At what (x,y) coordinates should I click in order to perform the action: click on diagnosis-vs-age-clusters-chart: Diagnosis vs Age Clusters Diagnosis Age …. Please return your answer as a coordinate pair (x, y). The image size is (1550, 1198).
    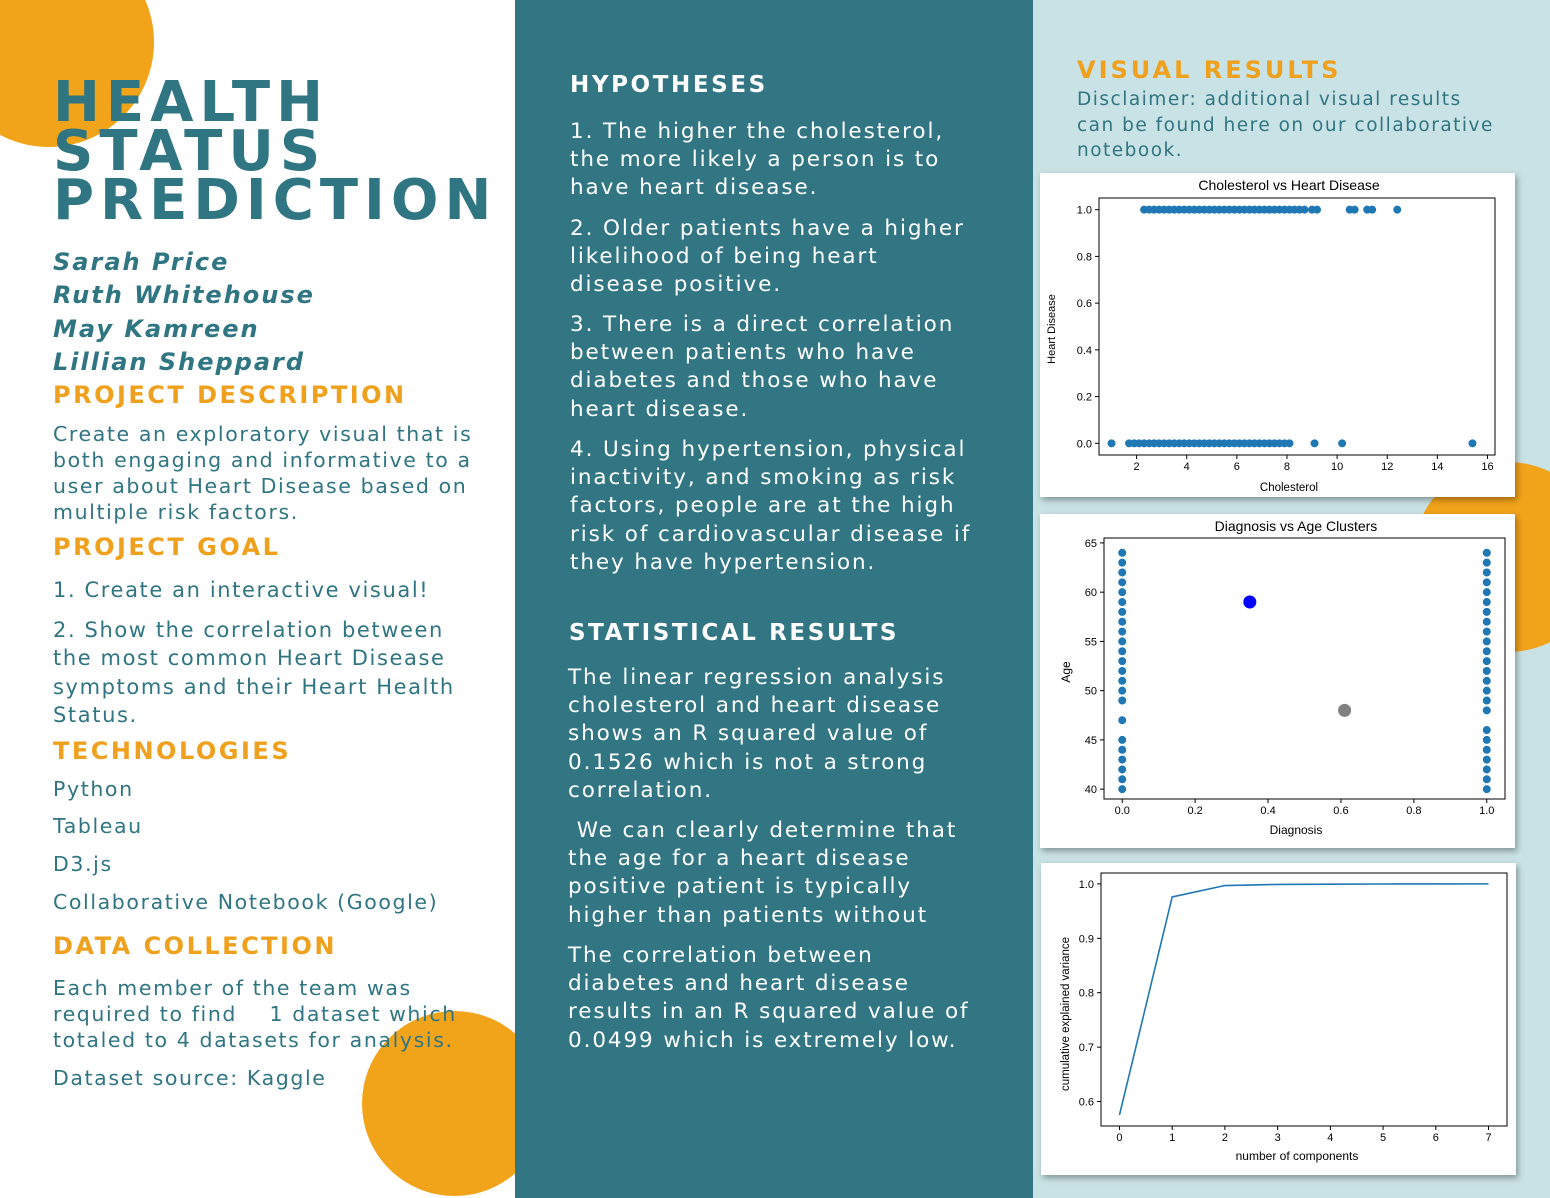
    Looking at the image, I should click on (1282, 677).